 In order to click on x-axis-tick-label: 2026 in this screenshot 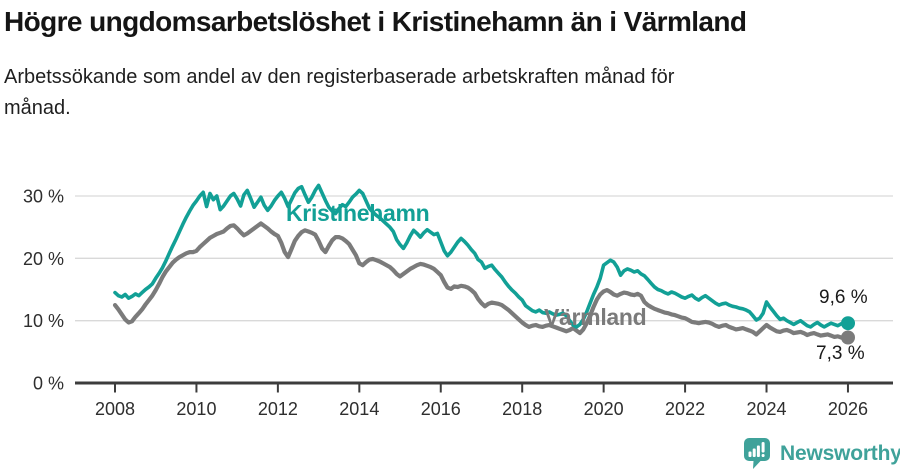, I will do `click(848, 409)`.